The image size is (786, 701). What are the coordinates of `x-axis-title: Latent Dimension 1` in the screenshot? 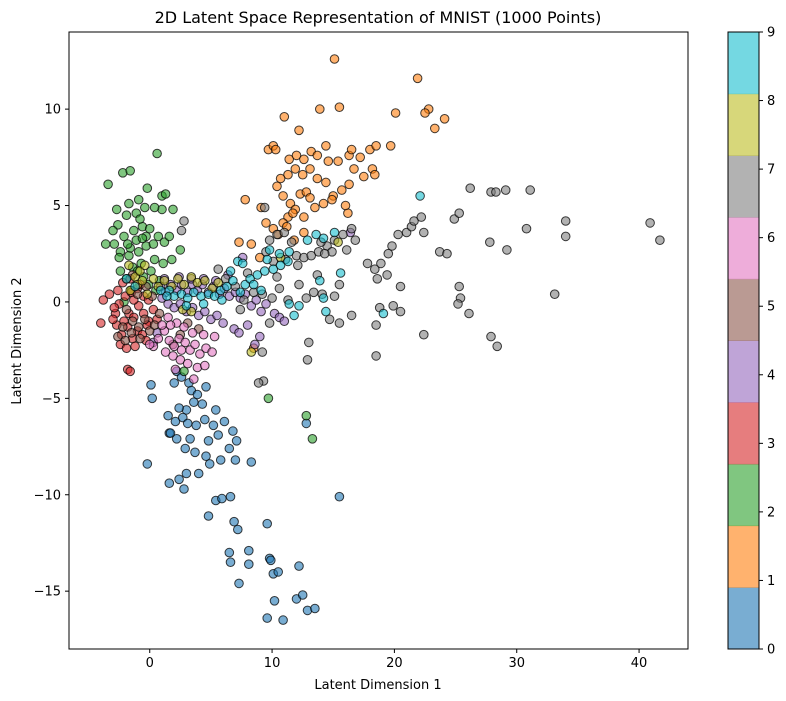 It's located at (377, 685).